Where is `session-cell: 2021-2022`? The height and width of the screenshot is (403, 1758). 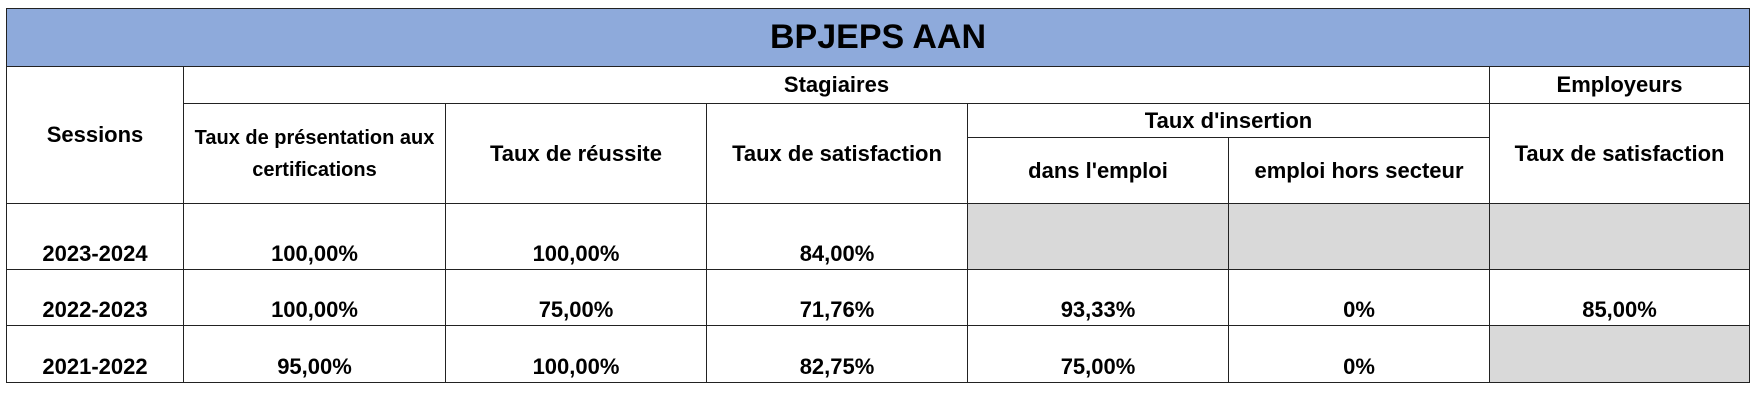 session-cell: 2021-2022 is located at coordinates (95, 354).